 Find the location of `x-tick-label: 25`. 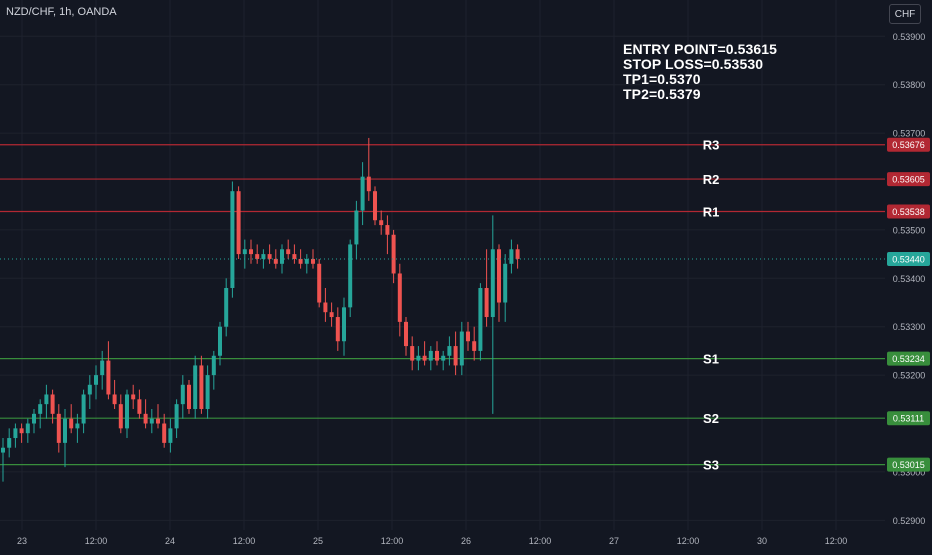

x-tick-label: 25 is located at coordinates (318, 541).